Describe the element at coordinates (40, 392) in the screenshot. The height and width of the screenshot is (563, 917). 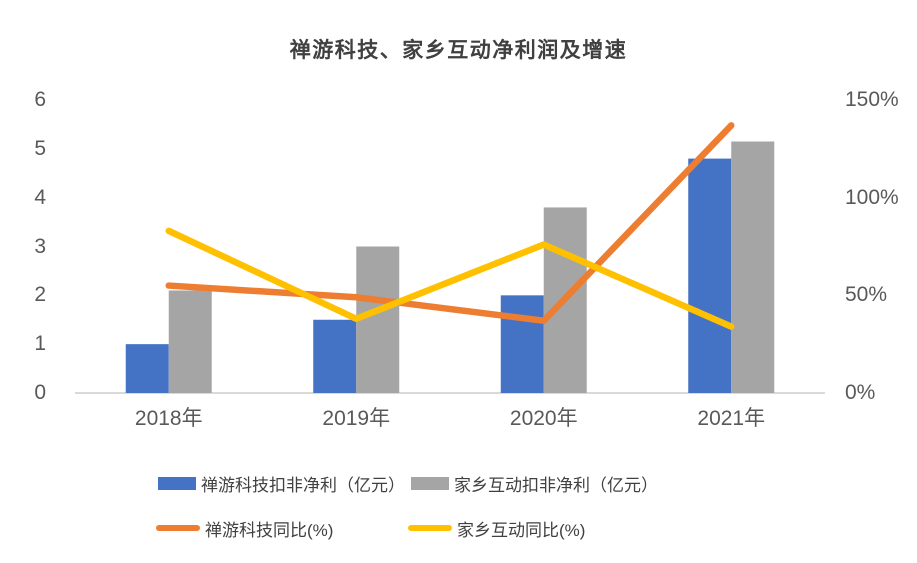
I see `left-axis-tick-0: 0` at that location.